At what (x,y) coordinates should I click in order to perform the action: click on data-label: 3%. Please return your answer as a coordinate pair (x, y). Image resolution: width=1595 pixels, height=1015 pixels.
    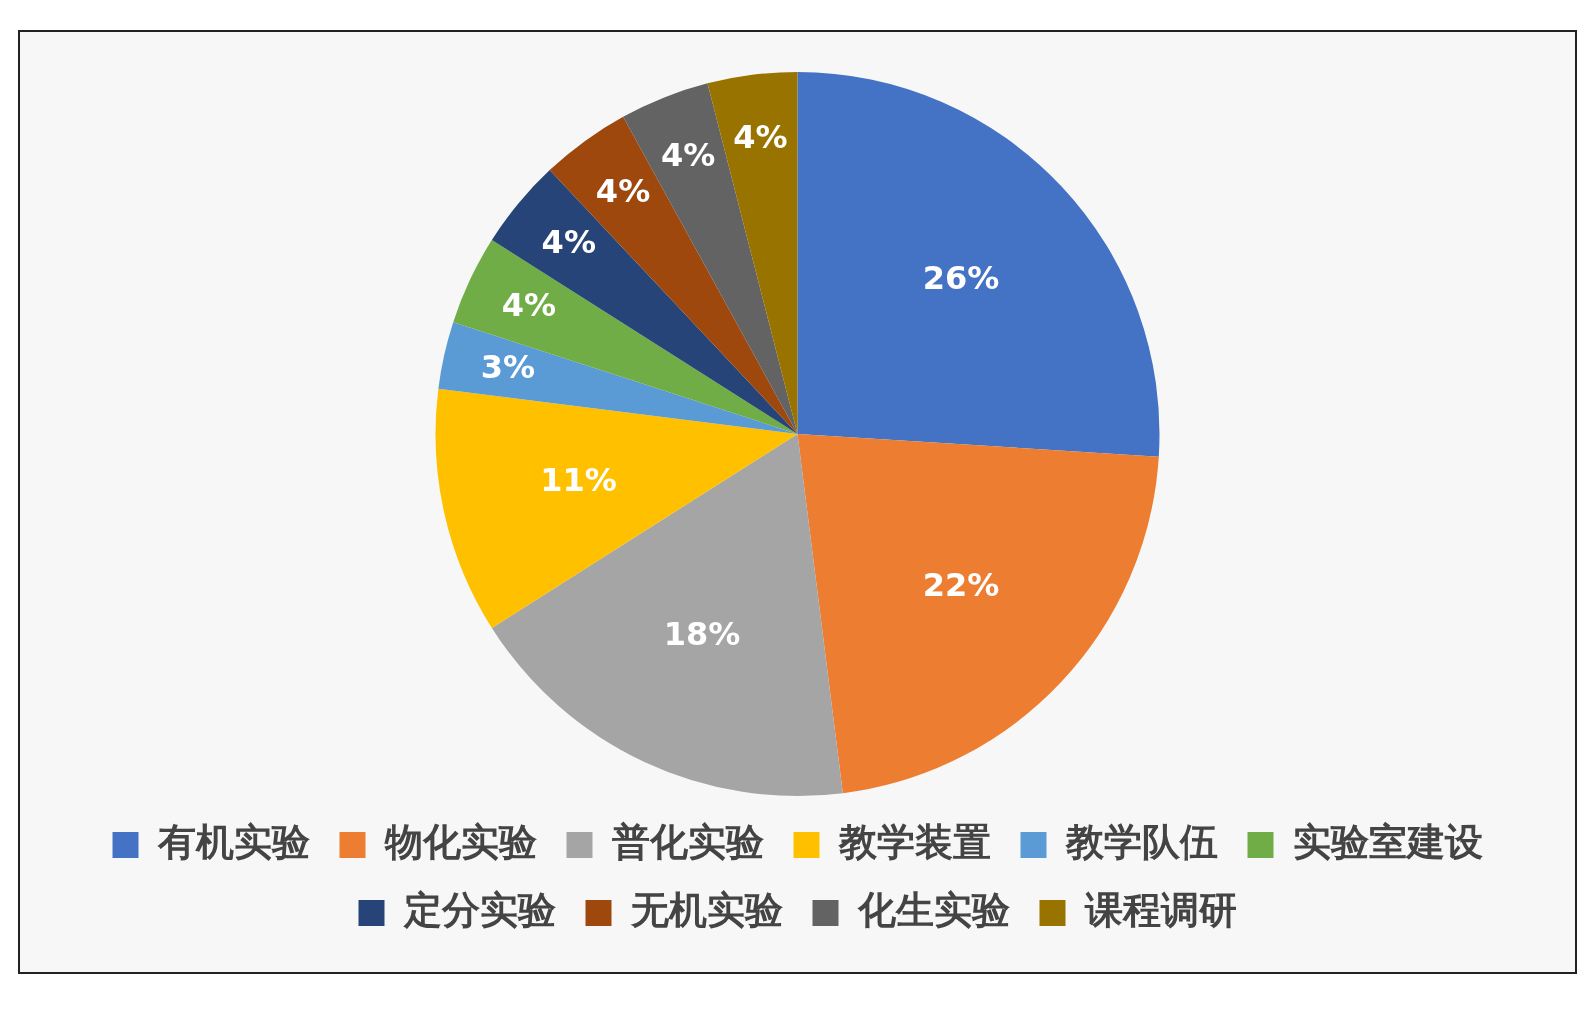
    Looking at the image, I should click on (507, 366).